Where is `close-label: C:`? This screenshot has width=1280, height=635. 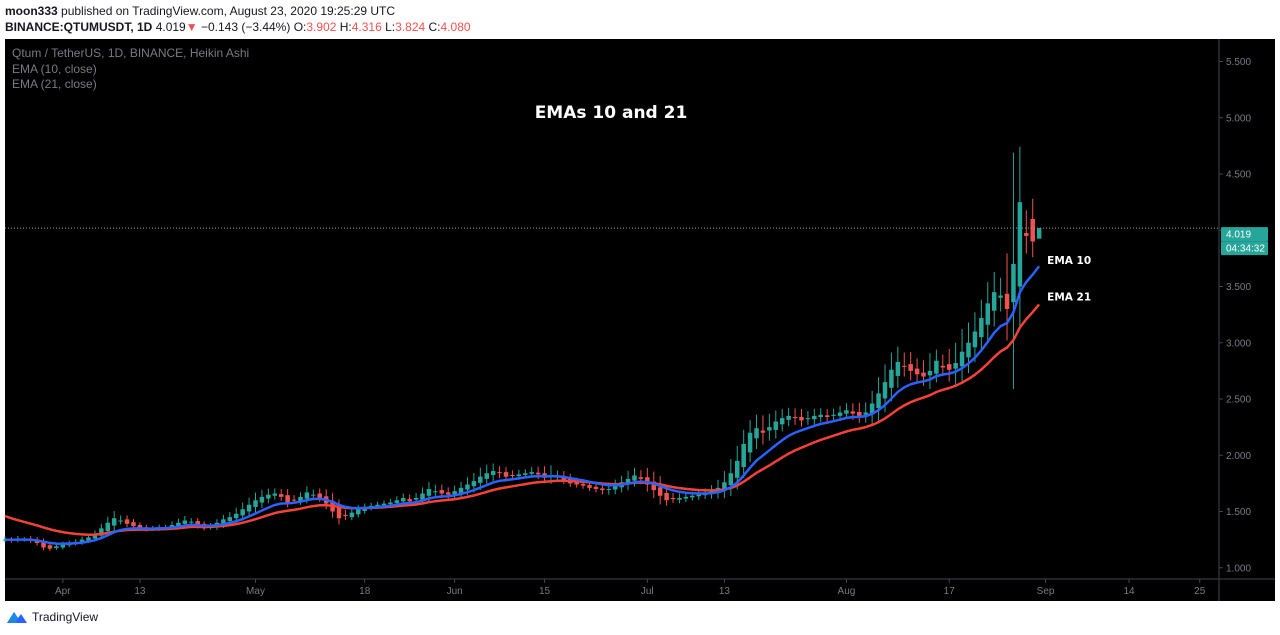 close-label: C: is located at coordinates (434, 27).